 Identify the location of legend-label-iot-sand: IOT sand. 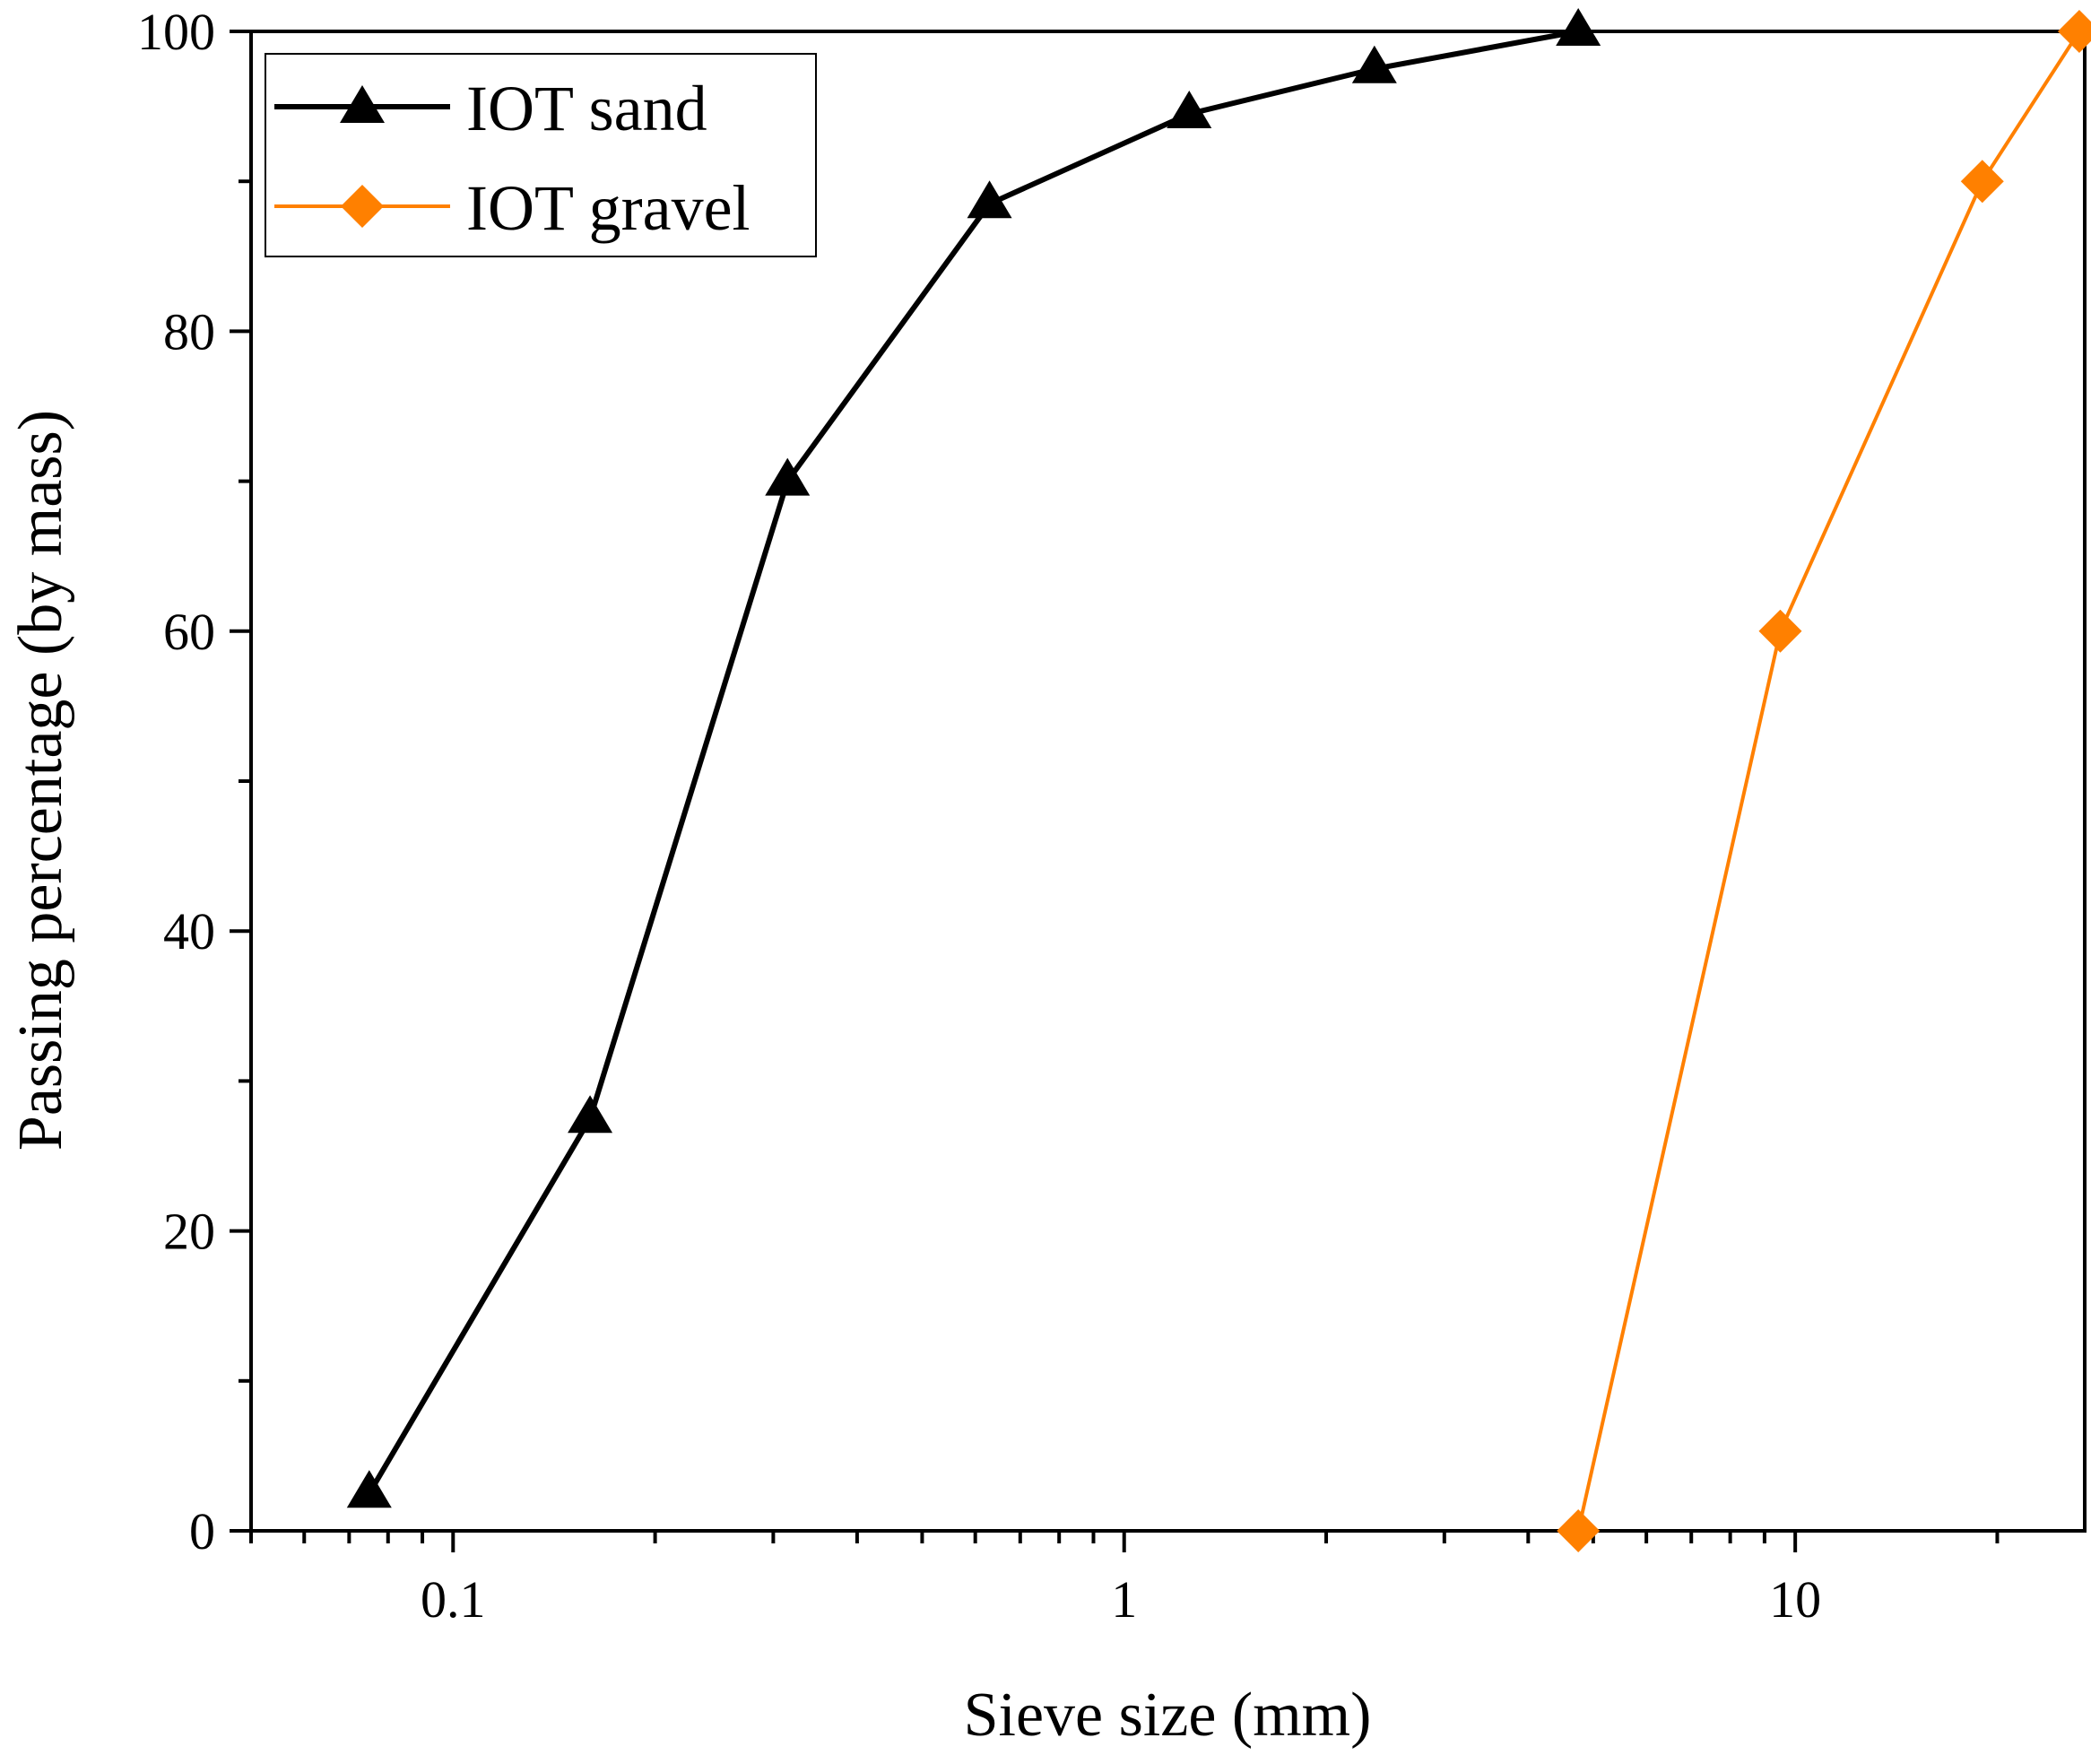
(586, 108).